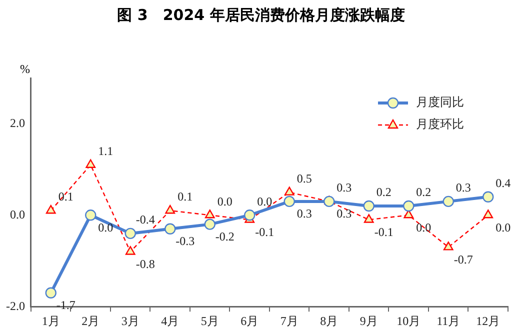  Describe the element at coordinates (408, 321) in the screenshot. I see `x-tick-label: 10月` at that location.